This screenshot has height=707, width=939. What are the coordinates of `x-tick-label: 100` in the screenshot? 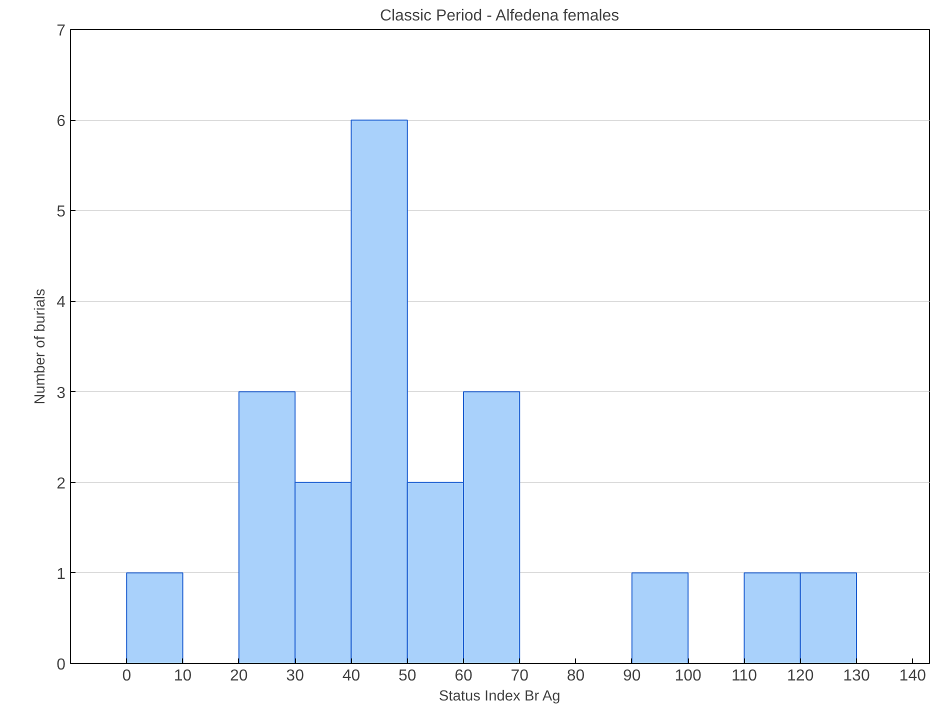 It's located at (688, 676).